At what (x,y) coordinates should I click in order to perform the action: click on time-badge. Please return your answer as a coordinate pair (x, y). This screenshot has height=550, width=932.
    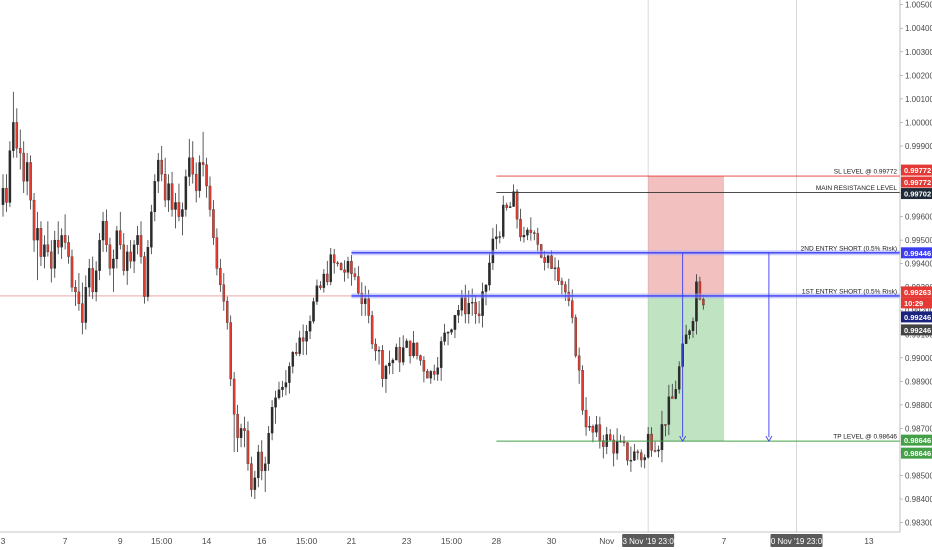
    Looking at the image, I should click on (796, 540).